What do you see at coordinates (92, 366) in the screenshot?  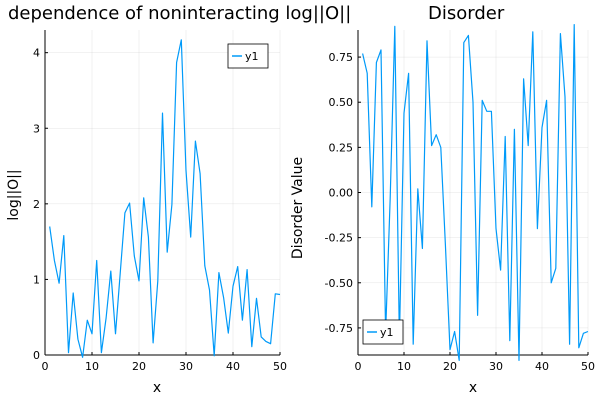 I see `left-x-tick-label: 10` at bounding box center [92, 366].